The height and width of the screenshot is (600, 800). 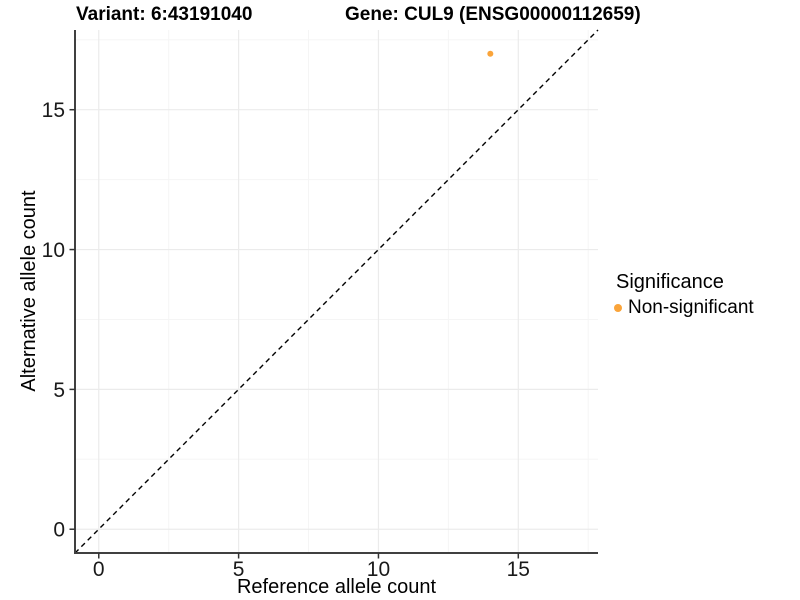 What do you see at coordinates (691, 307) in the screenshot?
I see `legend-item-label: Non-significant` at bounding box center [691, 307].